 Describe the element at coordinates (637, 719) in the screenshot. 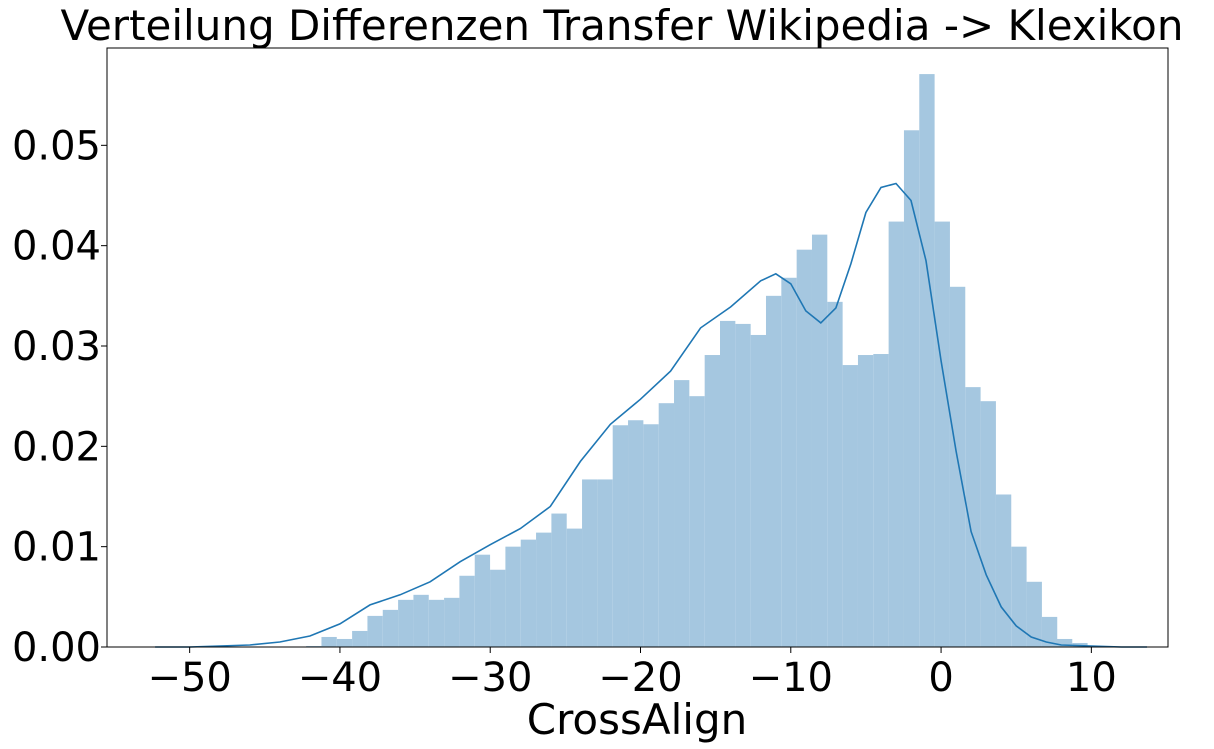

I see `x-axis-label: CrossAlign` at that location.